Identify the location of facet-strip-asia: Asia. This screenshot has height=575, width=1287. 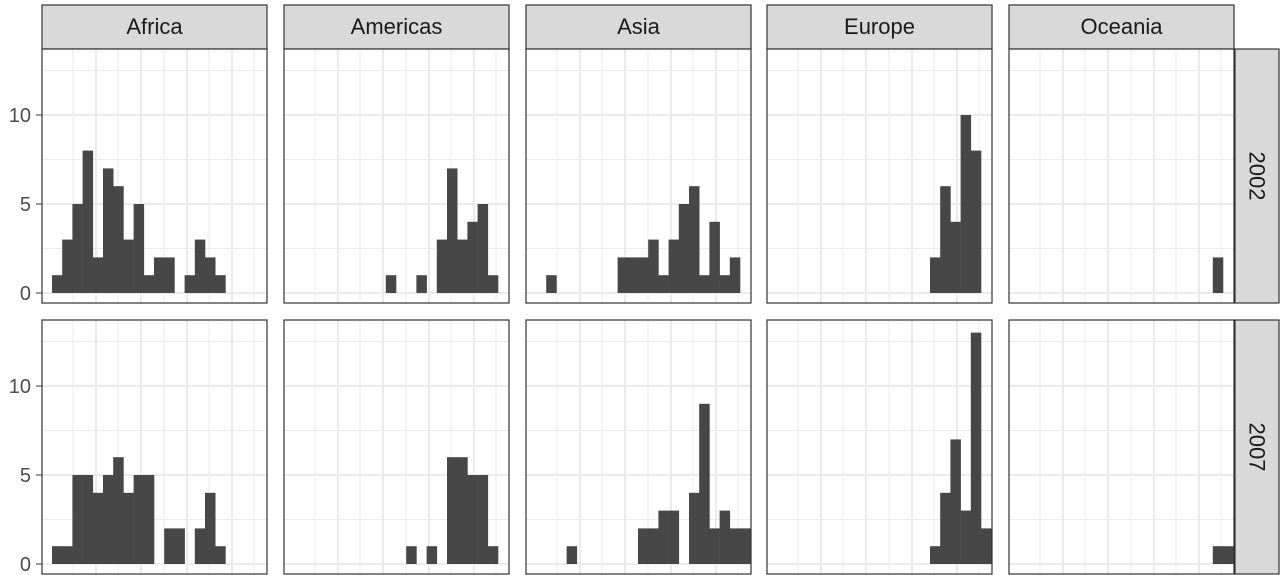
(638, 27).